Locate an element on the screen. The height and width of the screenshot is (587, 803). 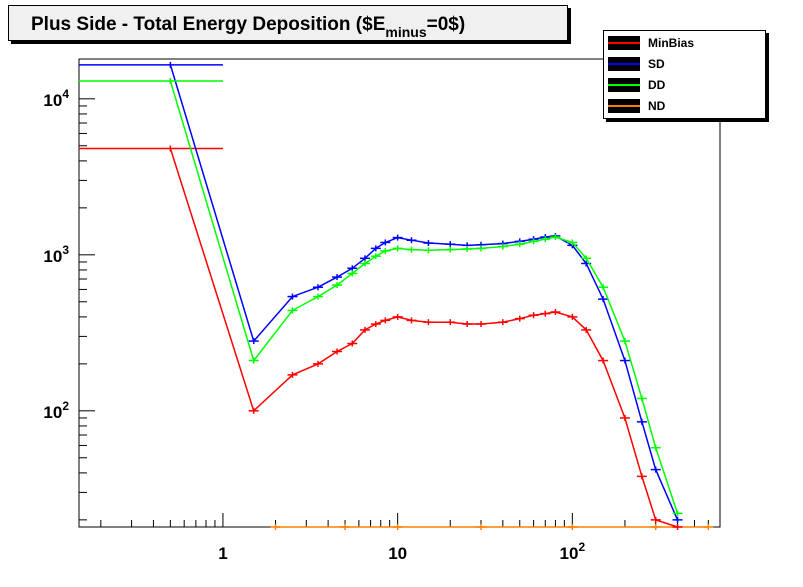
legend-label-sd: SD is located at coordinates (656, 64).